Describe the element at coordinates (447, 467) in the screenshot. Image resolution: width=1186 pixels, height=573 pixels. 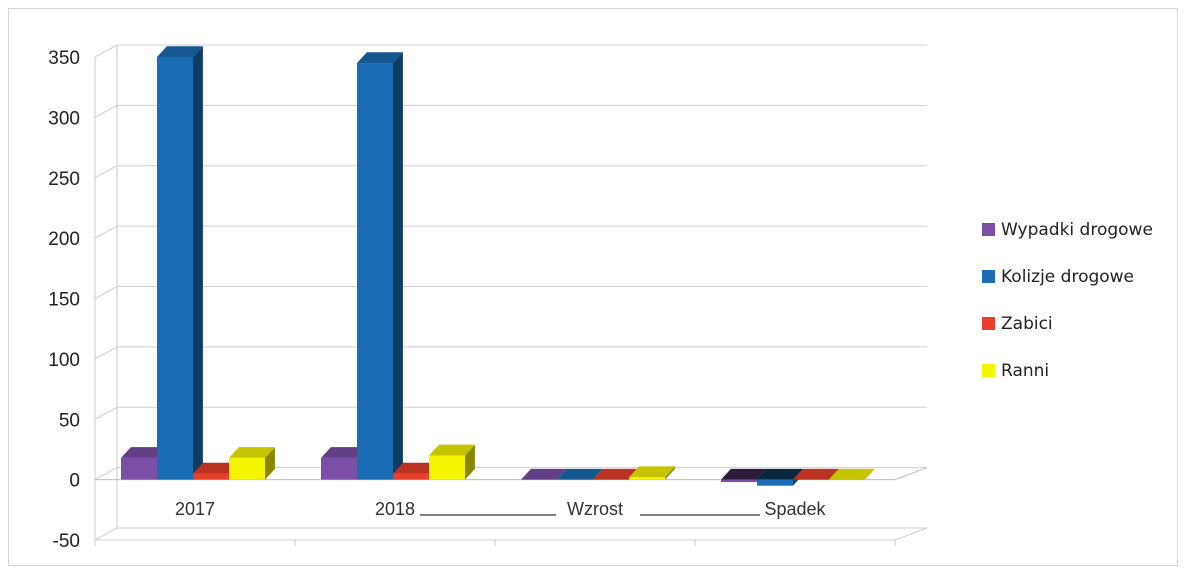
I see `bar-ranni-2018-front` at that location.